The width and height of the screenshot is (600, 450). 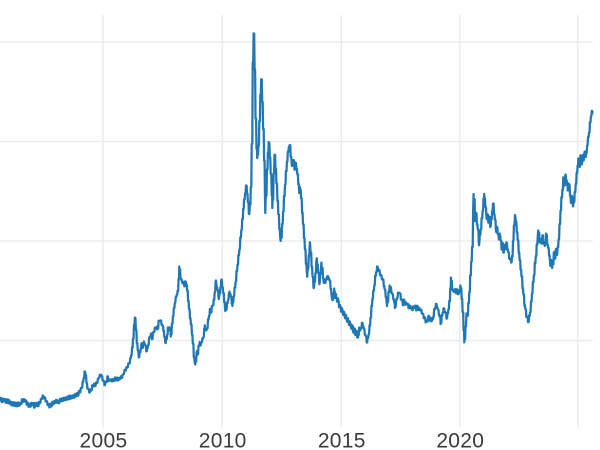 What do you see at coordinates (223, 439) in the screenshot?
I see `svg-text: 2010` at bounding box center [223, 439].